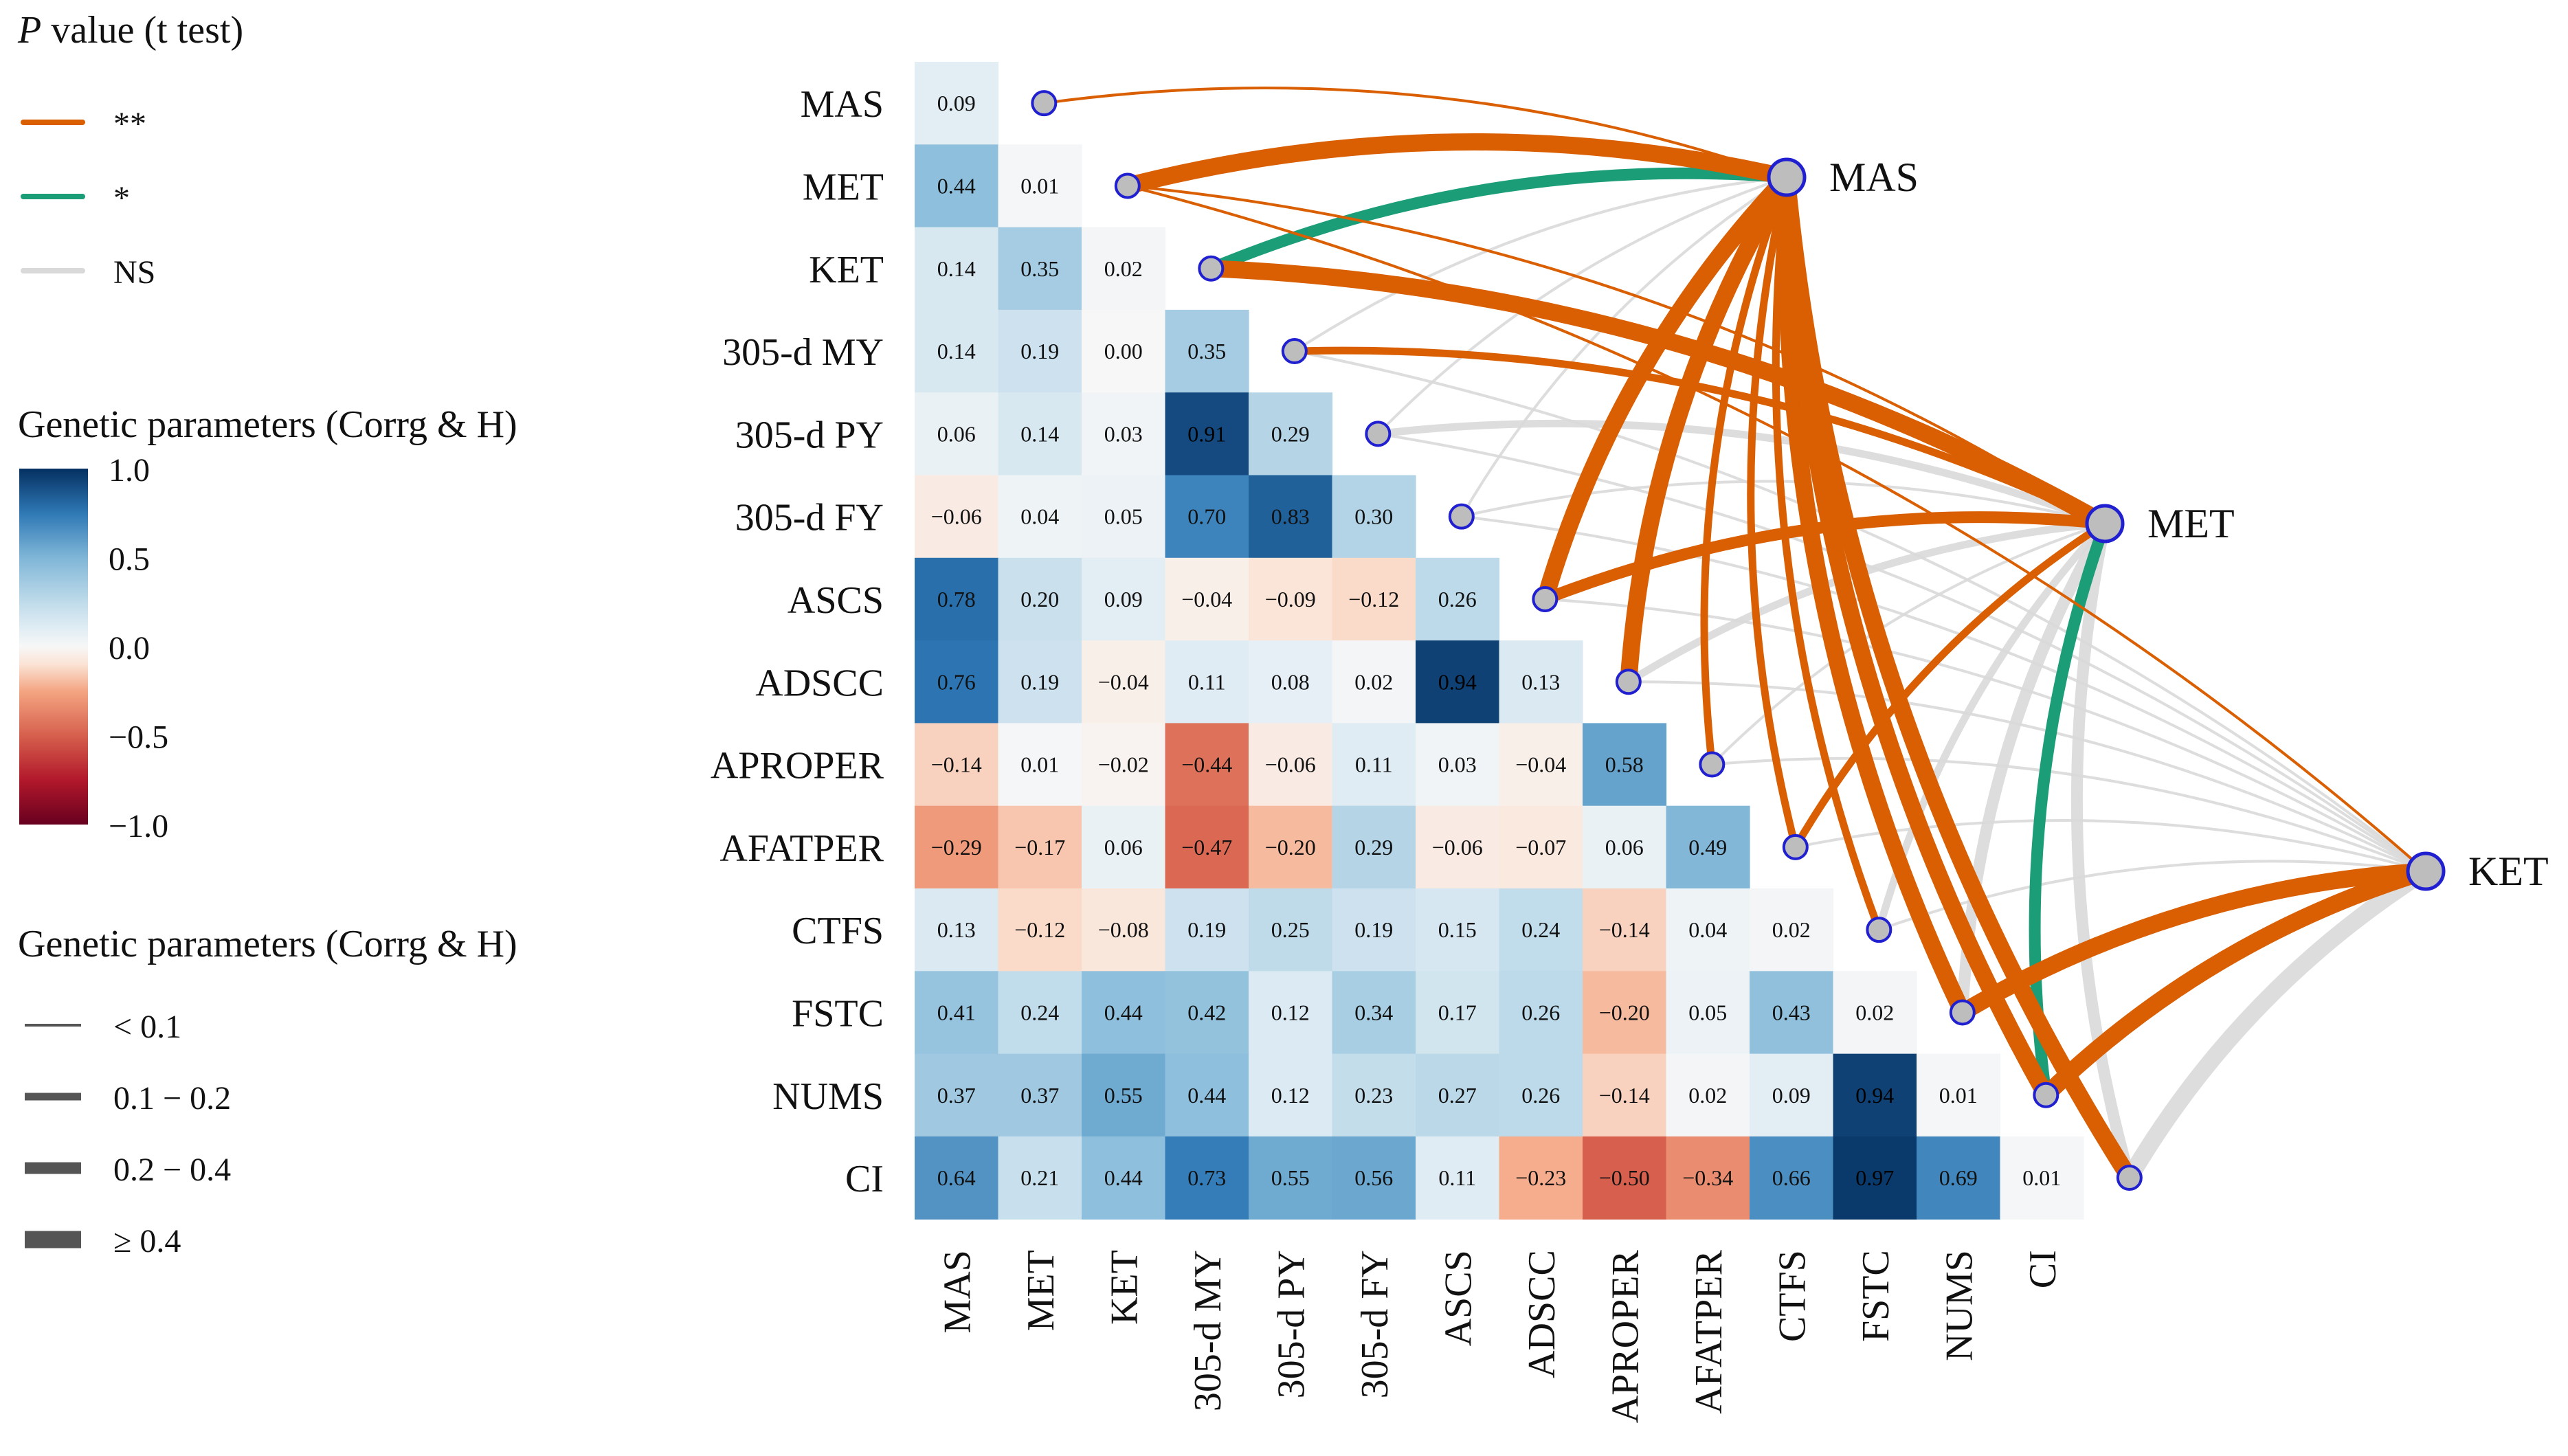  I want to click on column-label-305-d-my: 305-d MY, so click(1208, 1330).